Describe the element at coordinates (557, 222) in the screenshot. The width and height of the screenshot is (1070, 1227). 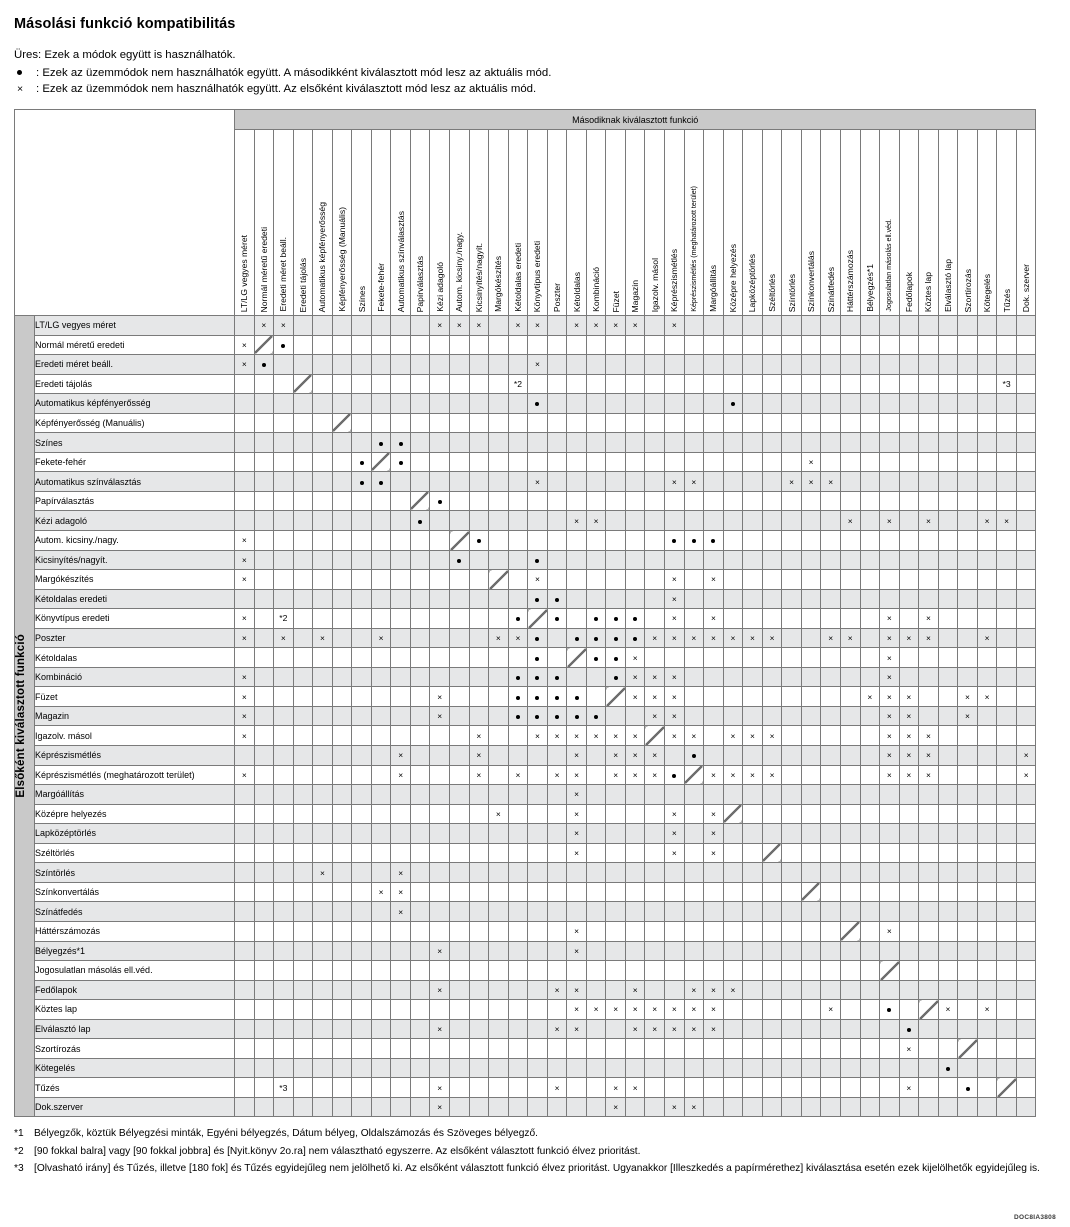
I see `column-header-17: Poszter` at that location.